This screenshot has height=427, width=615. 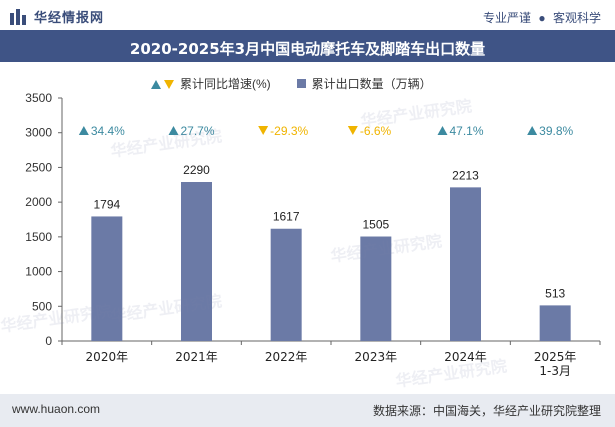 What do you see at coordinates (38, 202) in the screenshot?
I see `y-tick-label: 2000` at bounding box center [38, 202].